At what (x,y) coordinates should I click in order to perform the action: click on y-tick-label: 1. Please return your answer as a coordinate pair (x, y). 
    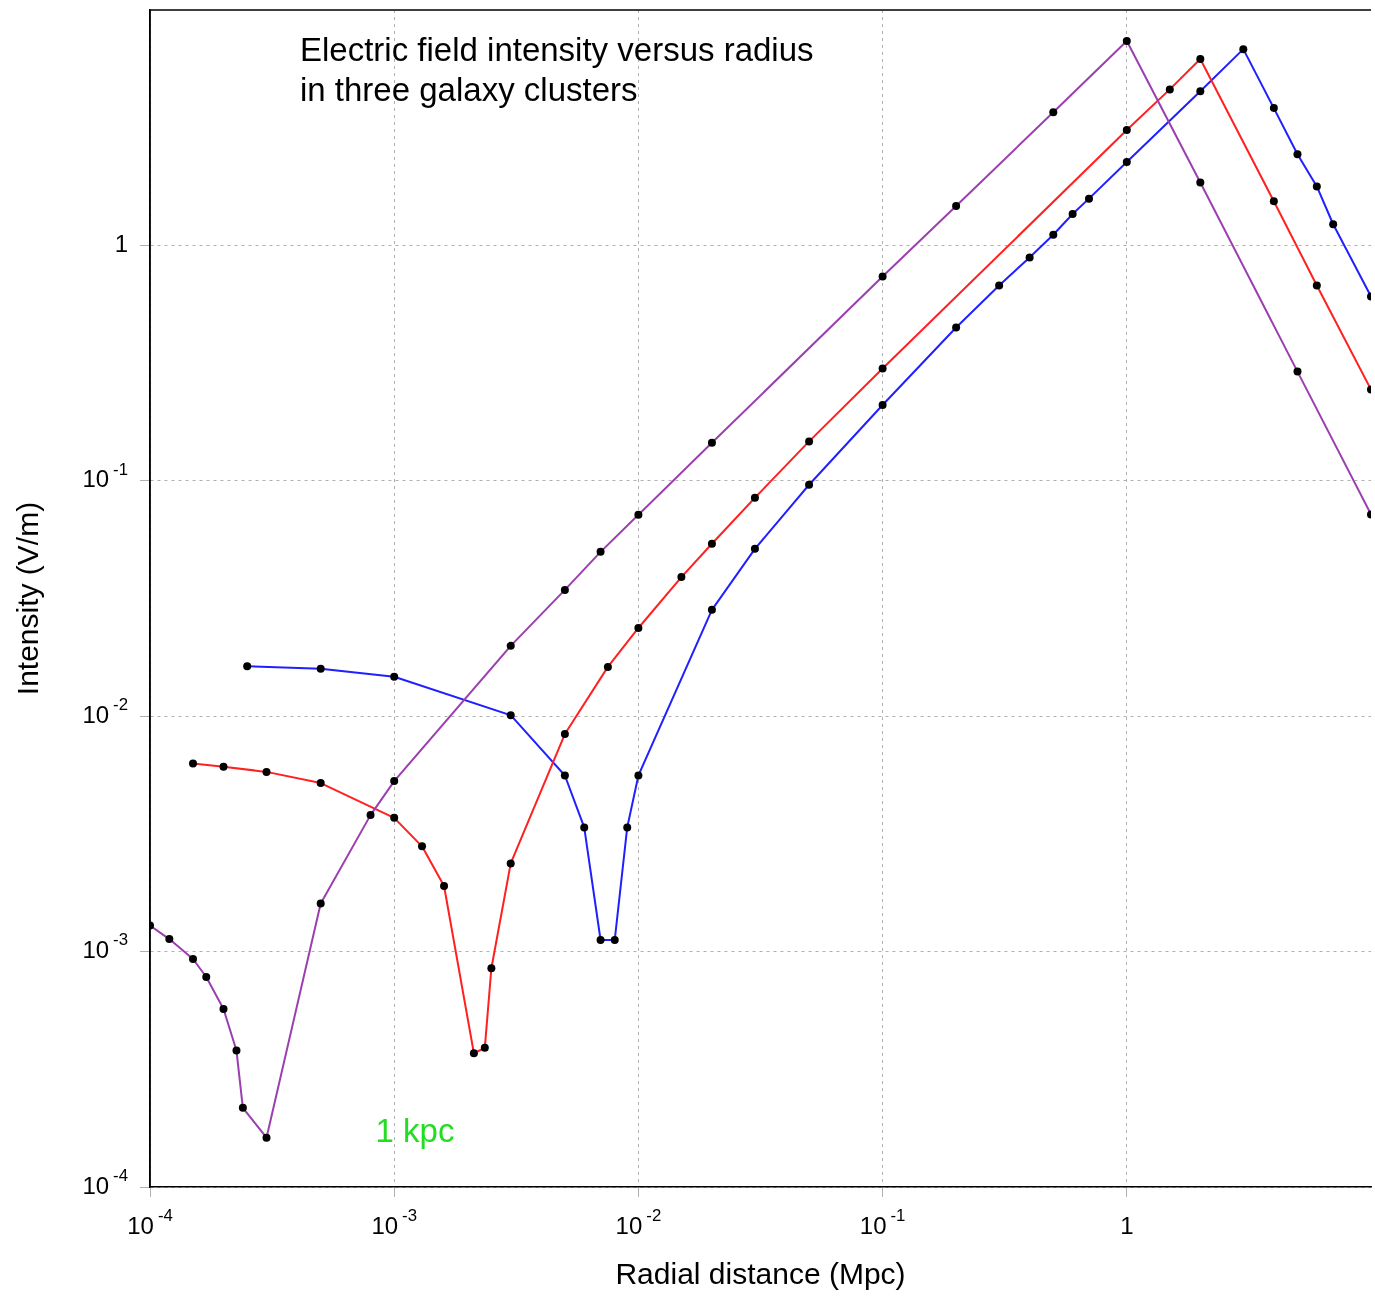
    Looking at the image, I should click on (121, 244).